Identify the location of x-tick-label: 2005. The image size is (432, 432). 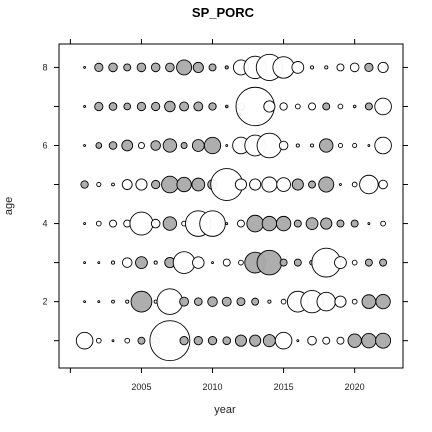
(141, 387).